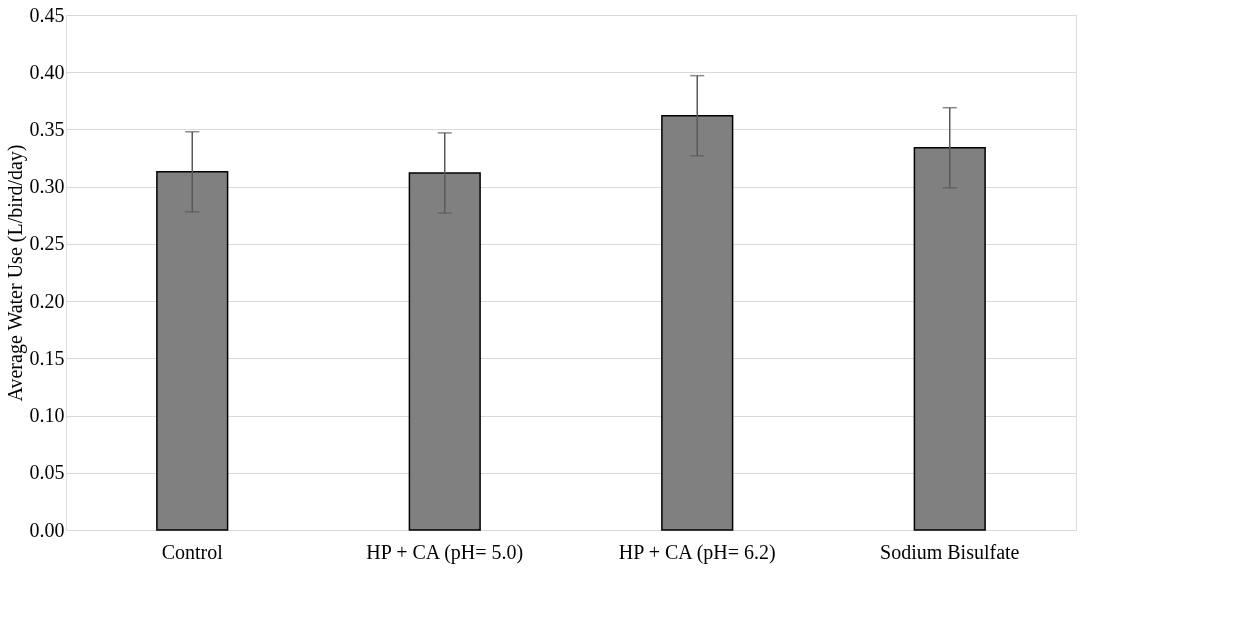  What do you see at coordinates (445, 552) in the screenshot?
I see `x-tick-label: HP + CA (pH= 5.0)` at bounding box center [445, 552].